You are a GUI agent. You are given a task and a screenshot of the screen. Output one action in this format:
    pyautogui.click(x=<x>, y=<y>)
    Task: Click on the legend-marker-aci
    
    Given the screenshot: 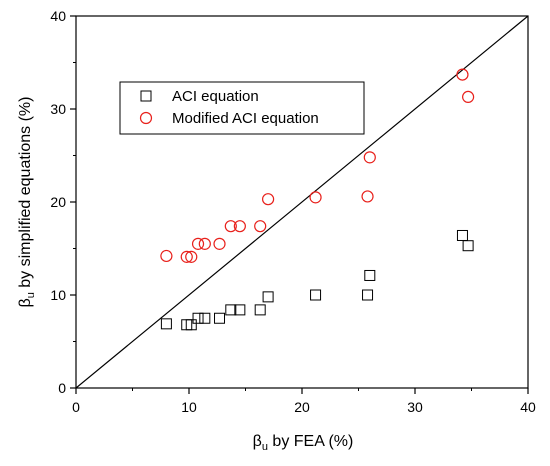 What is the action you would take?
    pyautogui.click(x=146, y=96)
    